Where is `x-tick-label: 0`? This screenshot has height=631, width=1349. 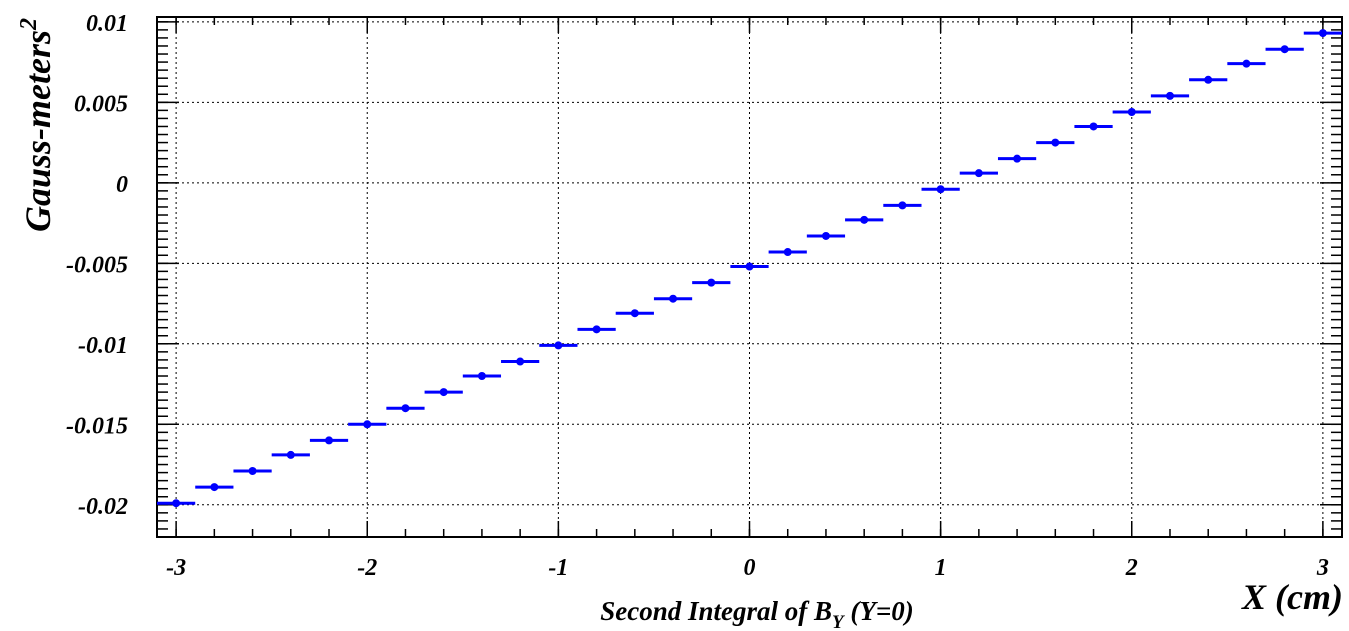 x-tick-label: 0 is located at coordinates (750, 568).